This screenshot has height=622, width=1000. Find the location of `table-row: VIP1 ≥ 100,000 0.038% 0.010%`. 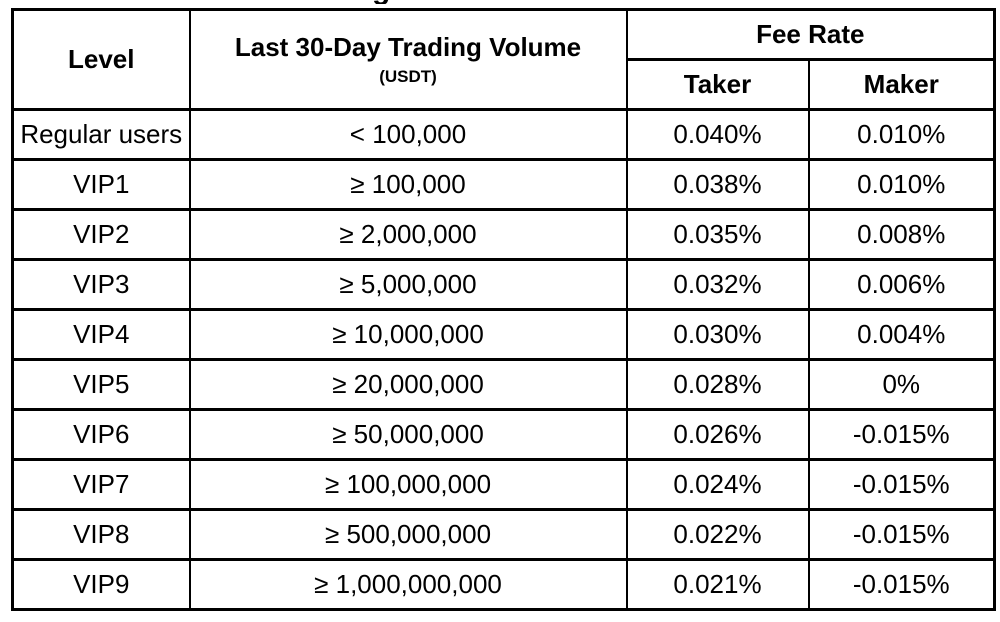

table-row: VIP1 ≥ 100,000 0.038% 0.010% is located at coordinates (503, 184).